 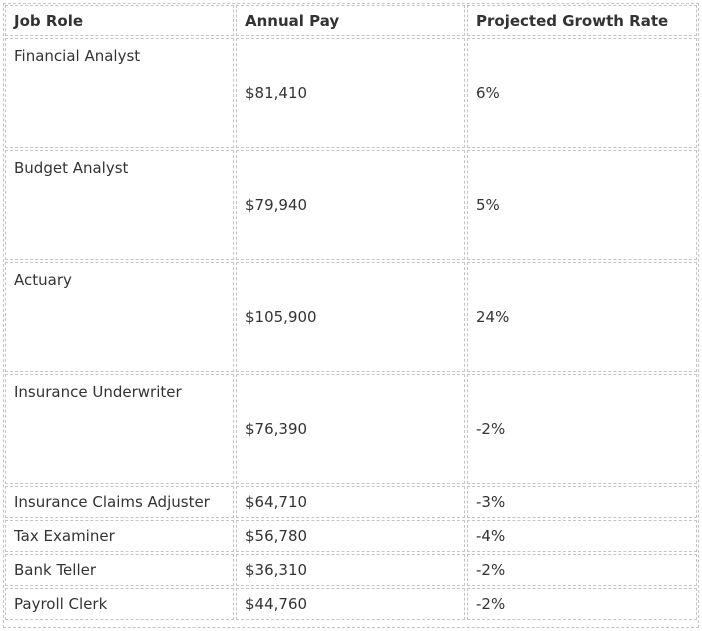 I want to click on cell-annual-pay: $56,780, so click(x=350, y=536).